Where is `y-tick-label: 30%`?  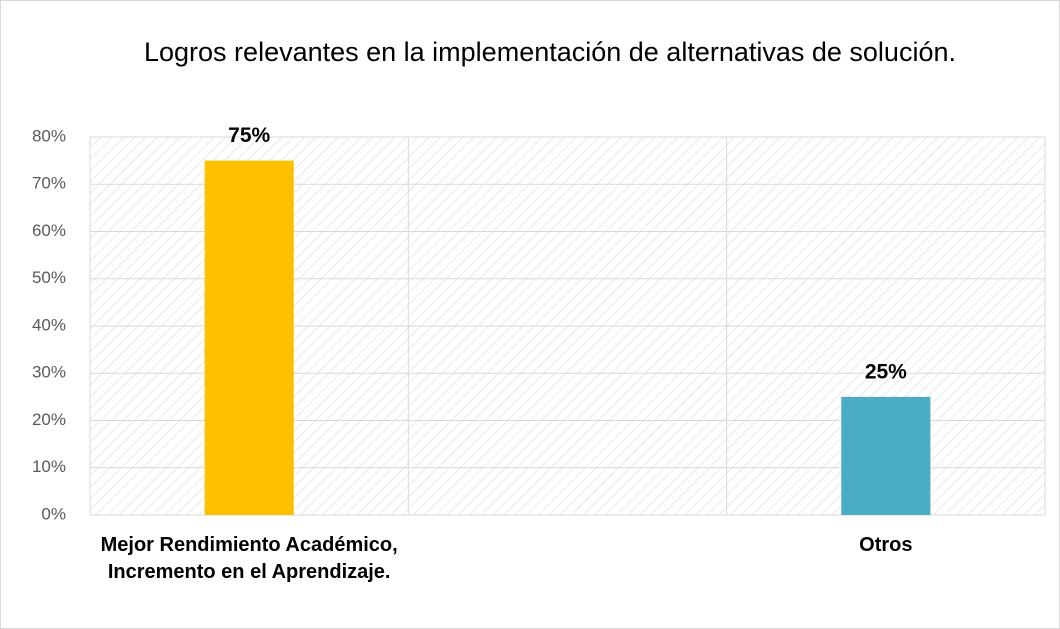
y-tick-label: 30% is located at coordinates (49, 372).